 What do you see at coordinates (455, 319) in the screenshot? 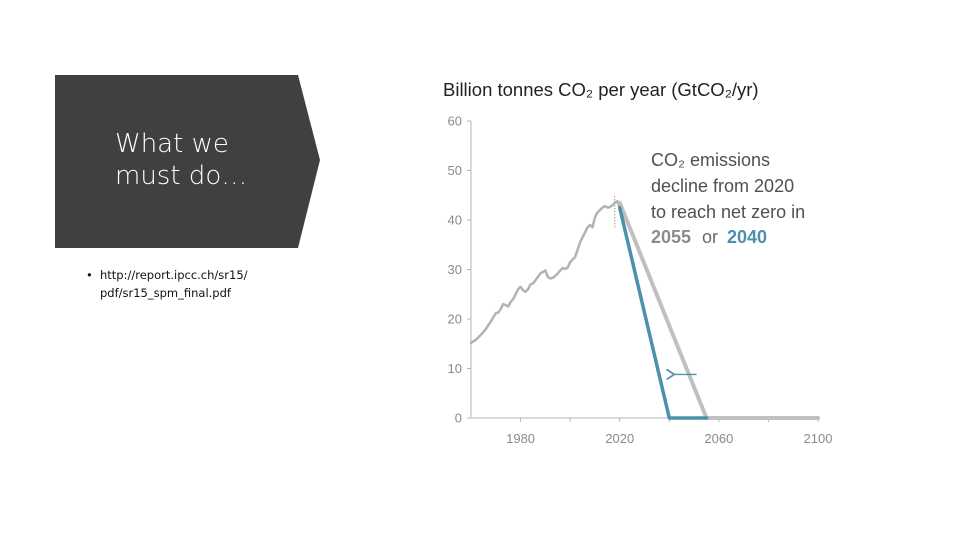
I see `y-tick-label-20: 20` at bounding box center [455, 319].